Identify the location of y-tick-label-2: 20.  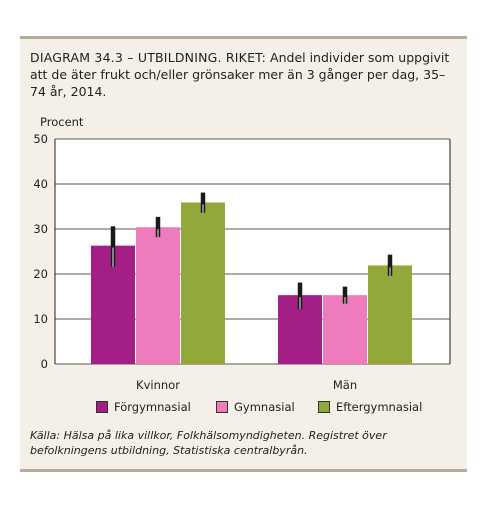
(40, 274).